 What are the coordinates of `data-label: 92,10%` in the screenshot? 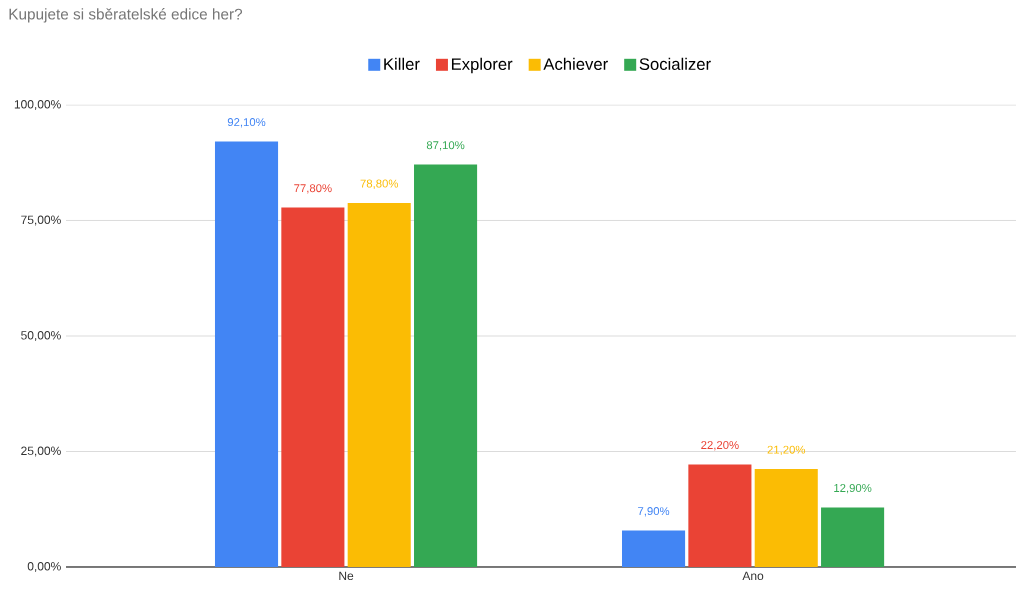 It's located at (246, 123).